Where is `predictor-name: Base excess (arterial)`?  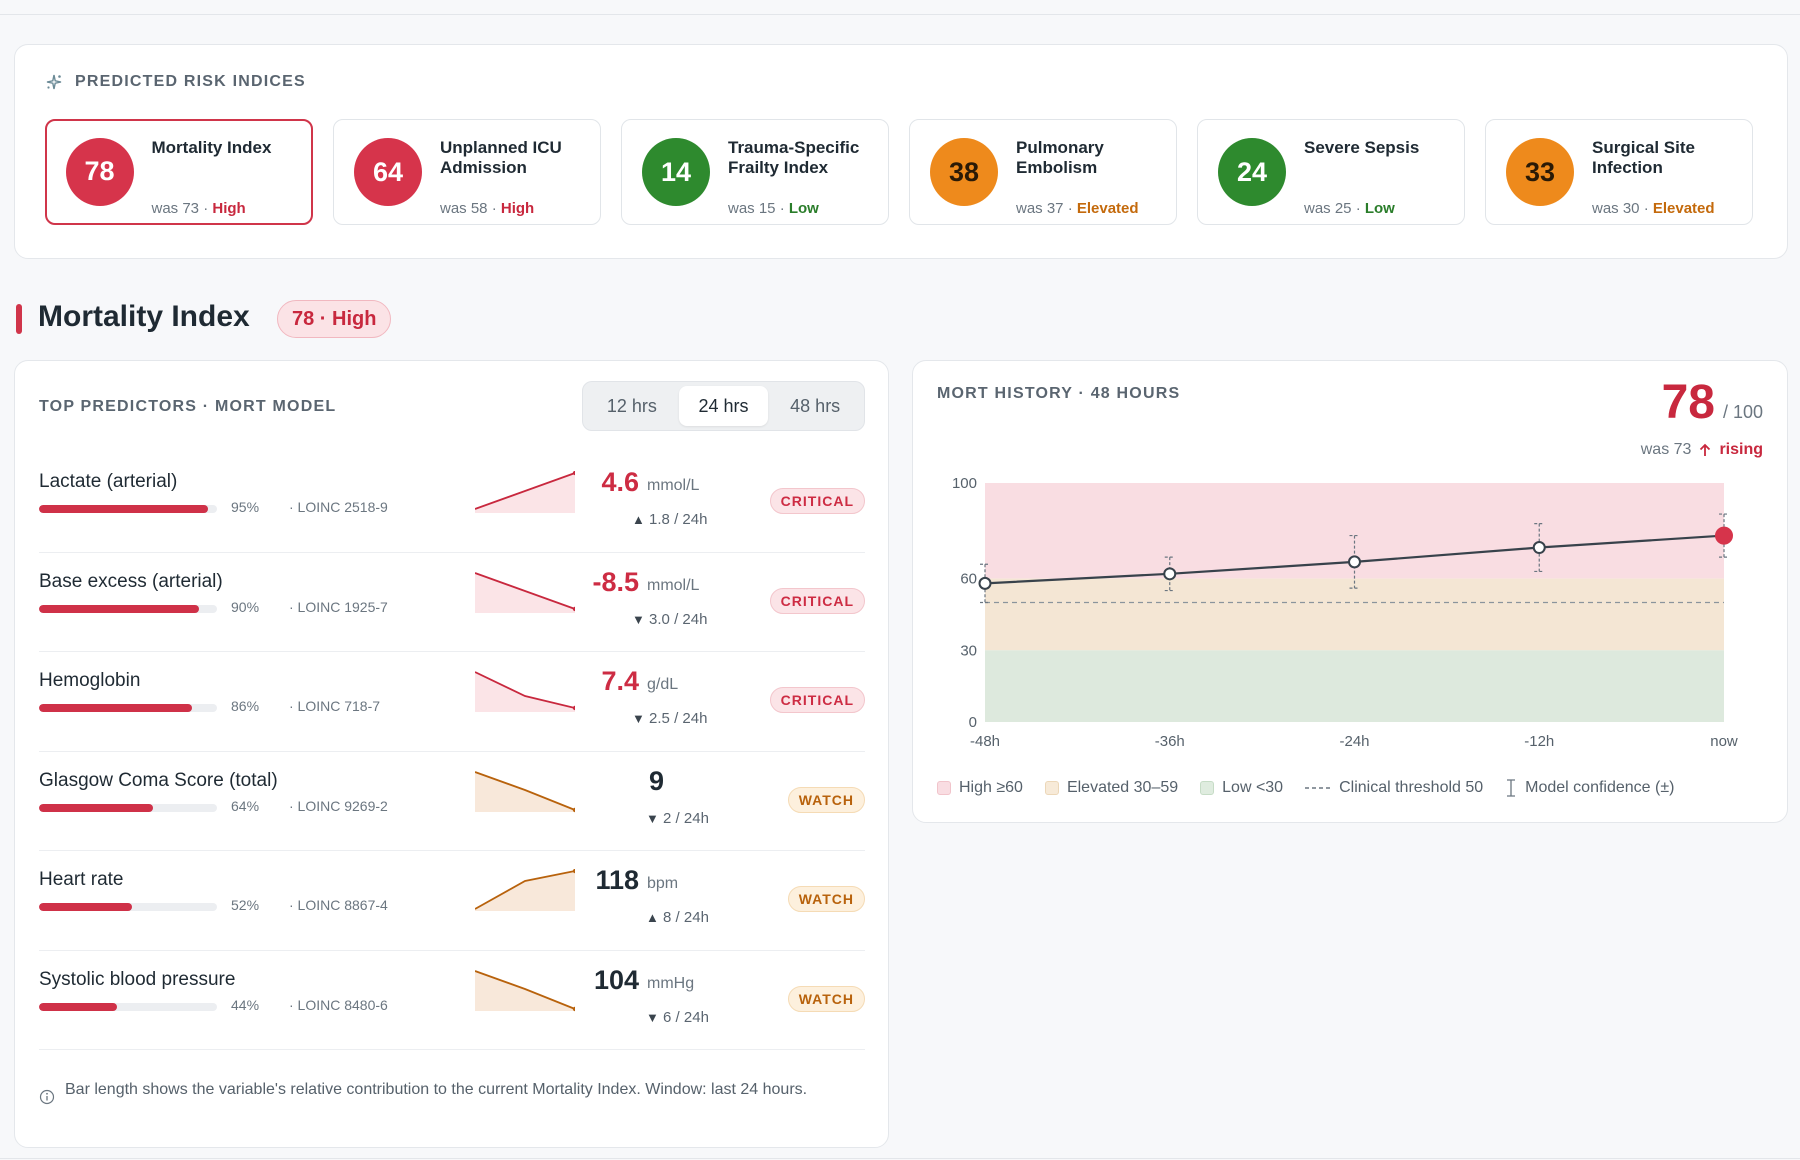 predictor-name: Base excess (arterial) is located at coordinates (131, 581).